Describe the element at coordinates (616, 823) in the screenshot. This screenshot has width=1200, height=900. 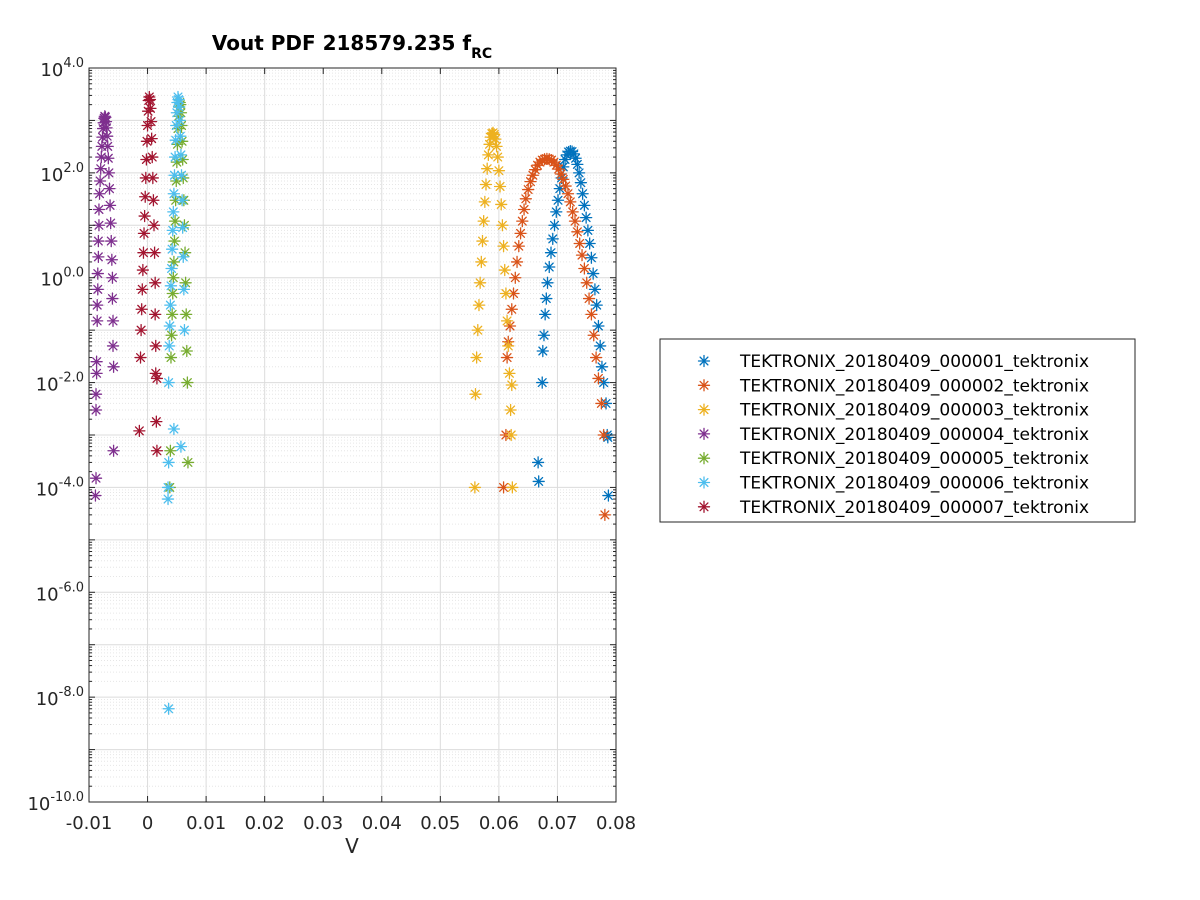
I see `x-tick-label: 0.08` at that location.